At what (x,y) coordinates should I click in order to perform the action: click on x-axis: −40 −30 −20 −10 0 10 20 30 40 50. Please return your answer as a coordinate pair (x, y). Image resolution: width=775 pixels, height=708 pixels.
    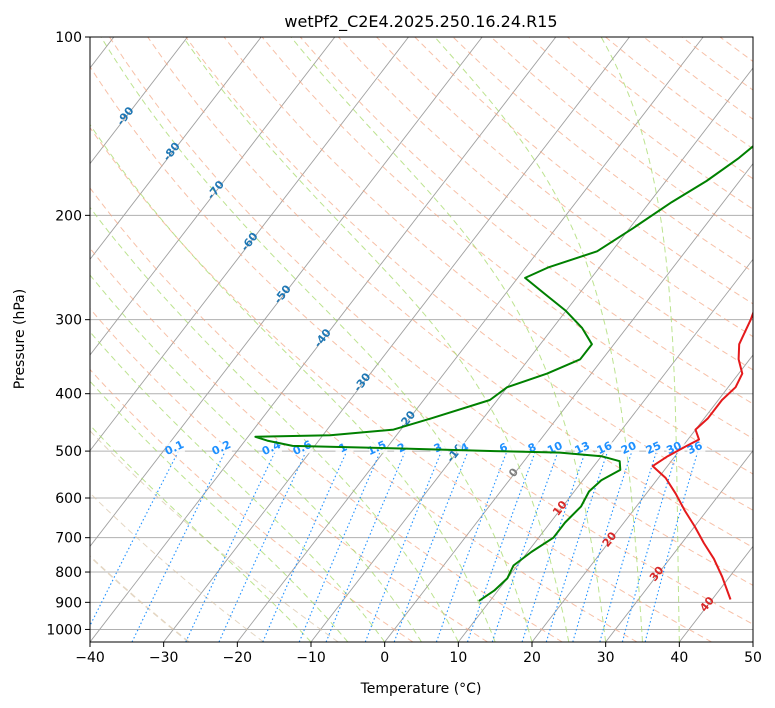
    Looking at the image, I should click on (418, 654).